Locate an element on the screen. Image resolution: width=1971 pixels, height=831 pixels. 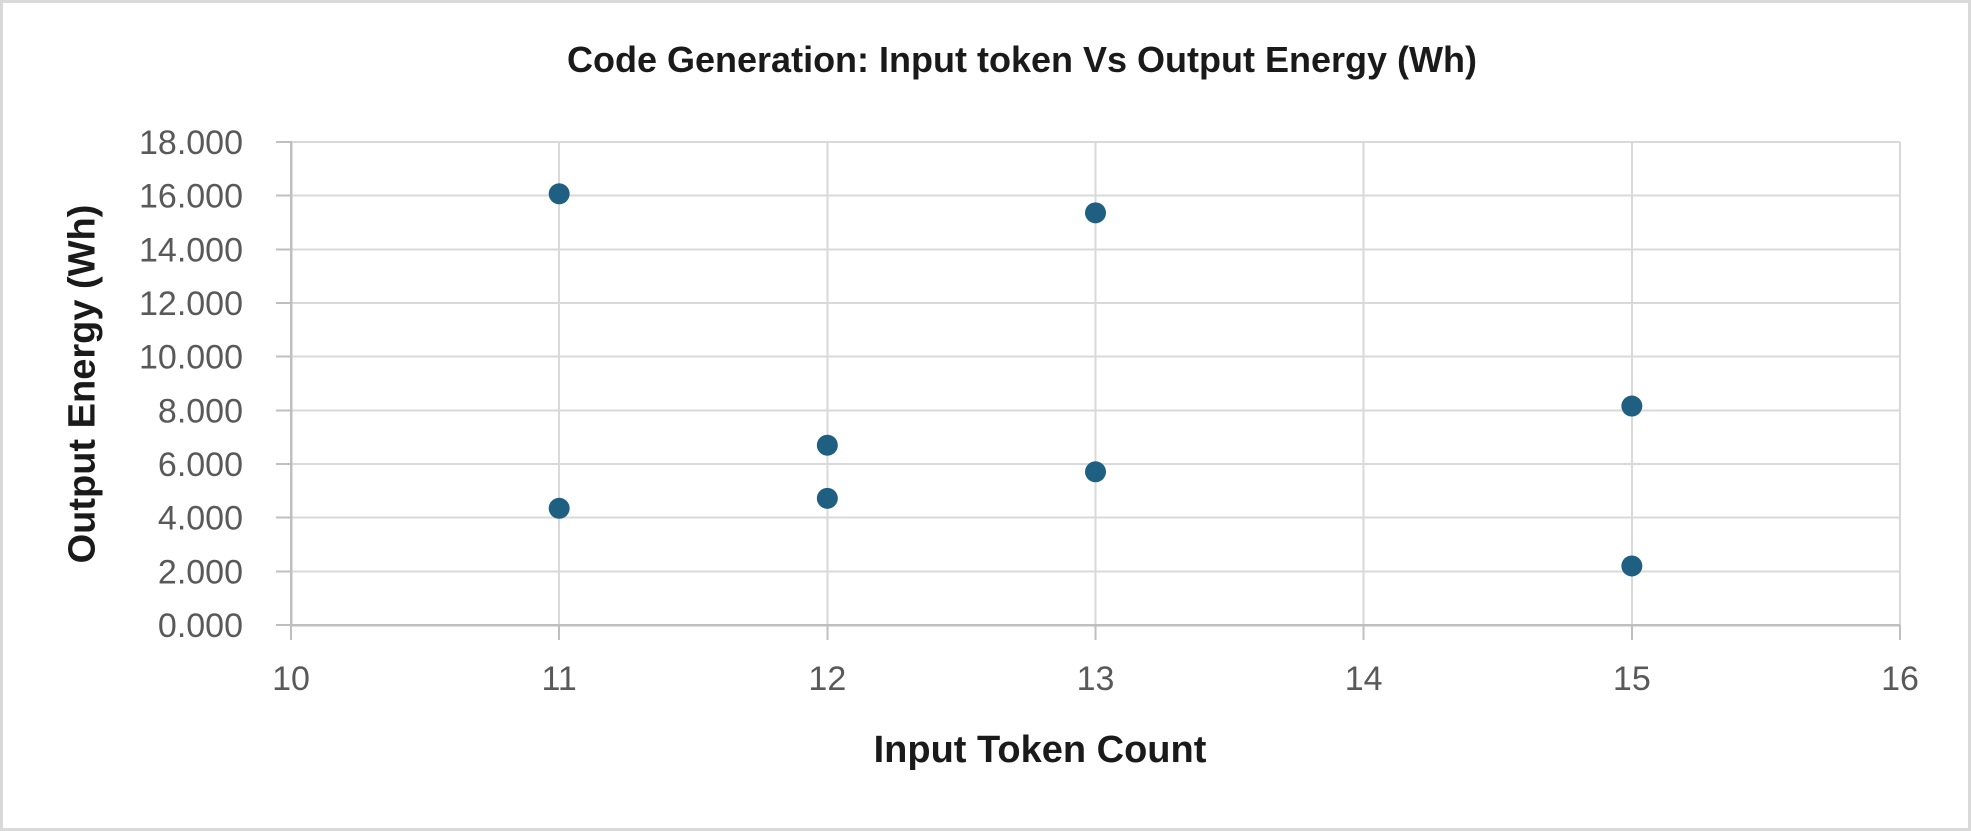
y-tick-label: 2.000 is located at coordinates (200, 572).